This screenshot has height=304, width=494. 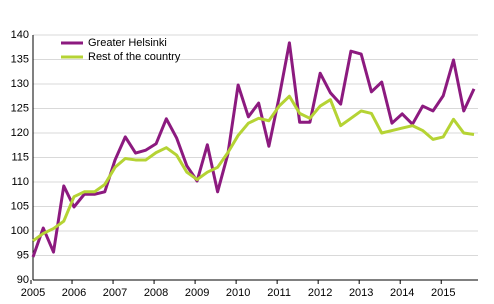 What do you see at coordinates (74, 293) in the screenshot?
I see `x-tick-label: 2006` at bounding box center [74, 293].